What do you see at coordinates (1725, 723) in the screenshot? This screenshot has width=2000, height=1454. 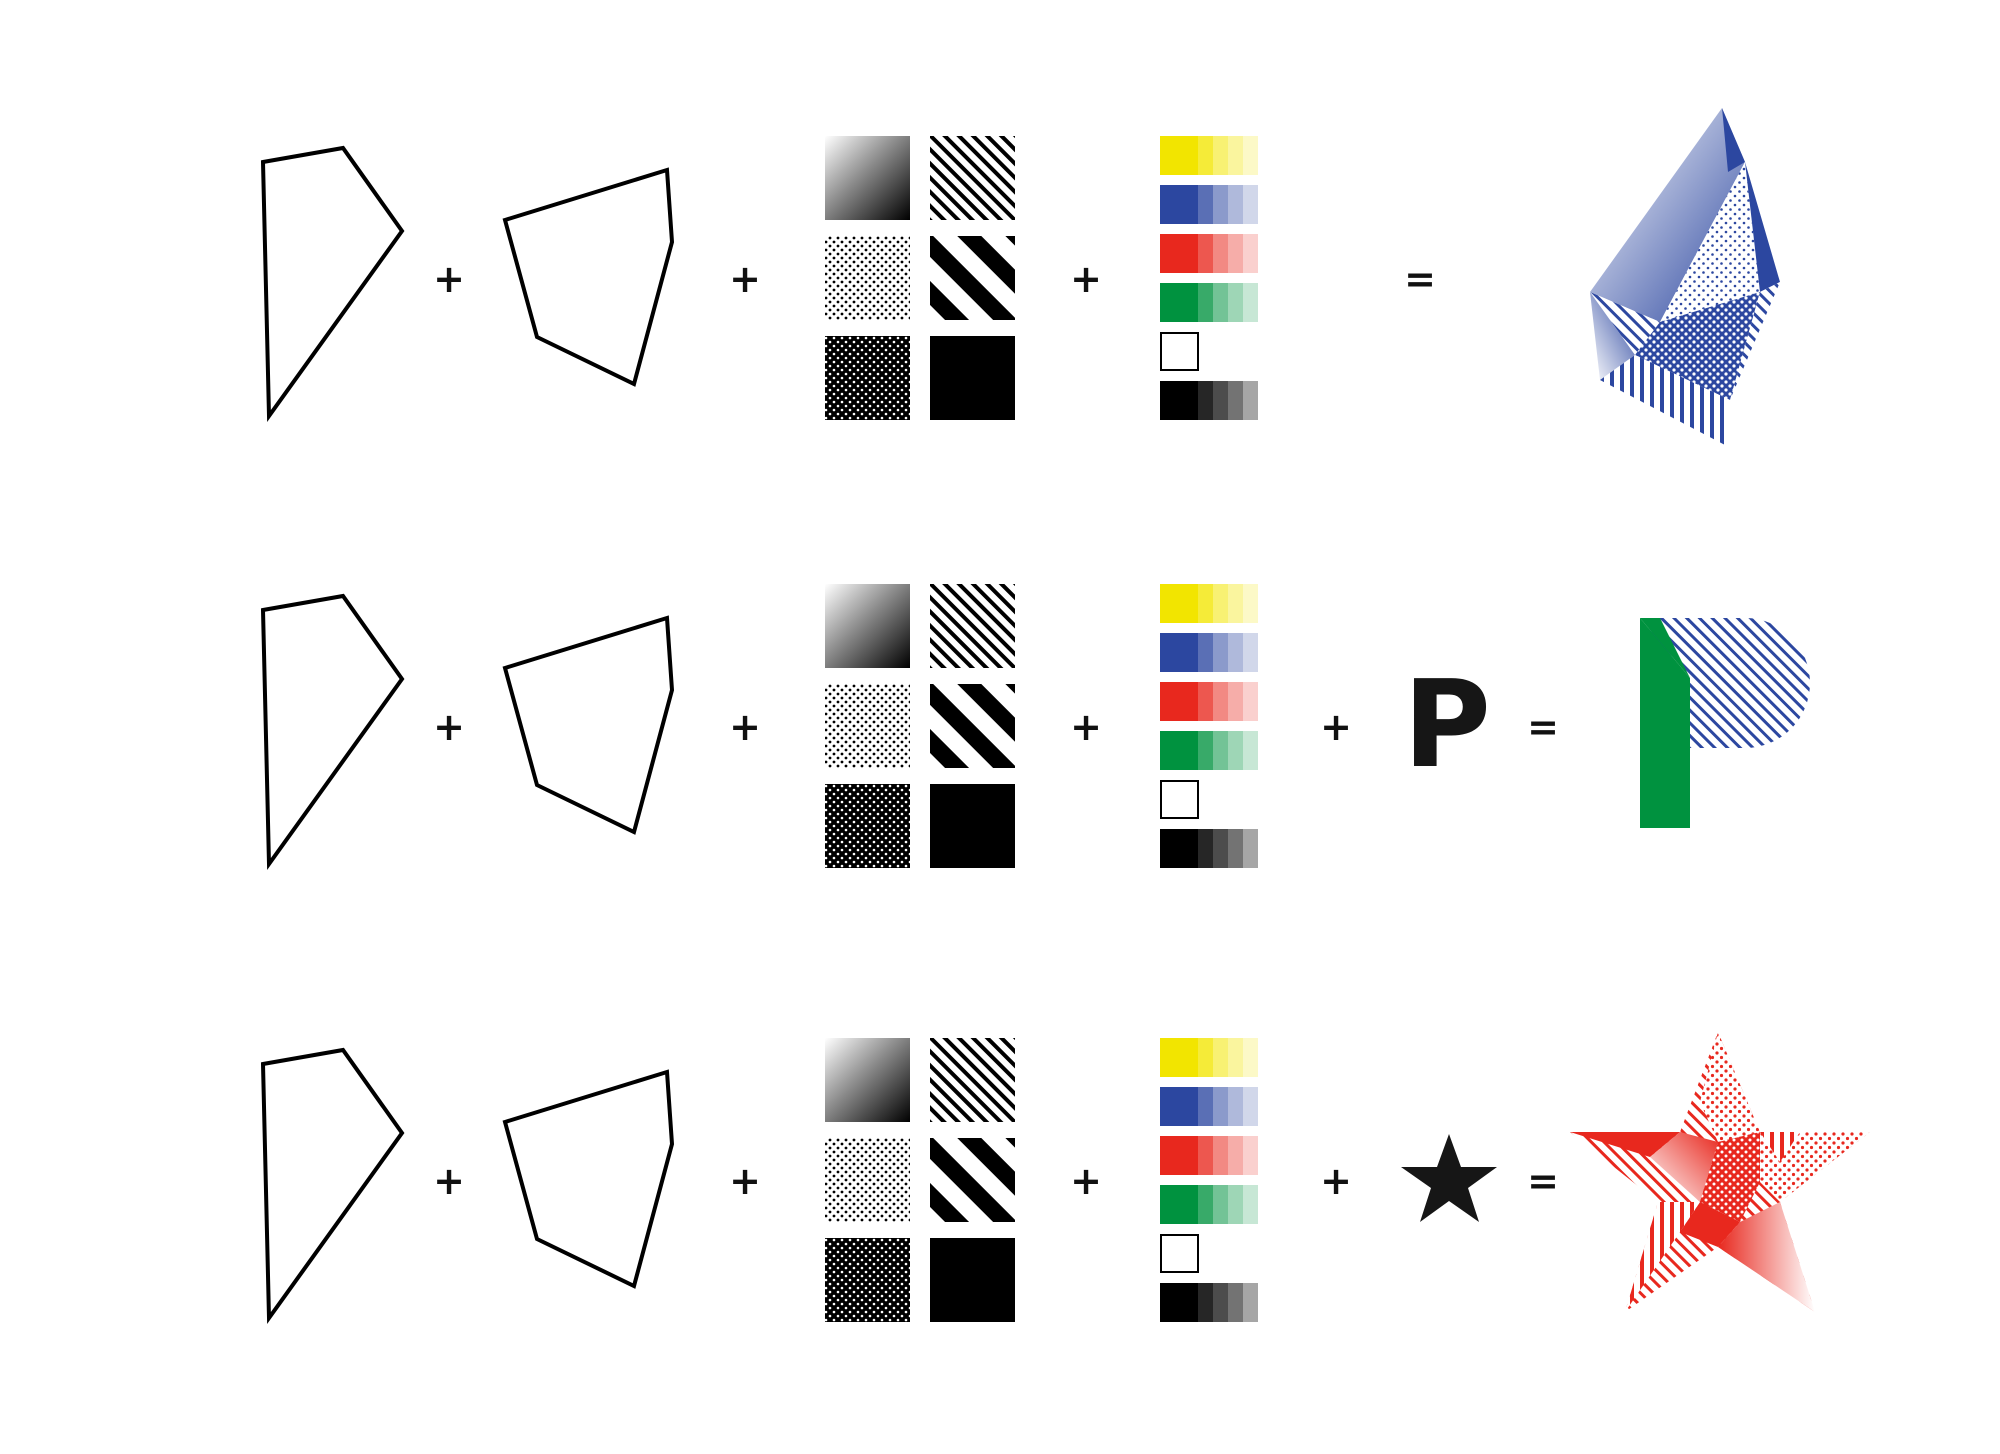 I see `result-letter-p-shape` at bounding box center [1725, 723].